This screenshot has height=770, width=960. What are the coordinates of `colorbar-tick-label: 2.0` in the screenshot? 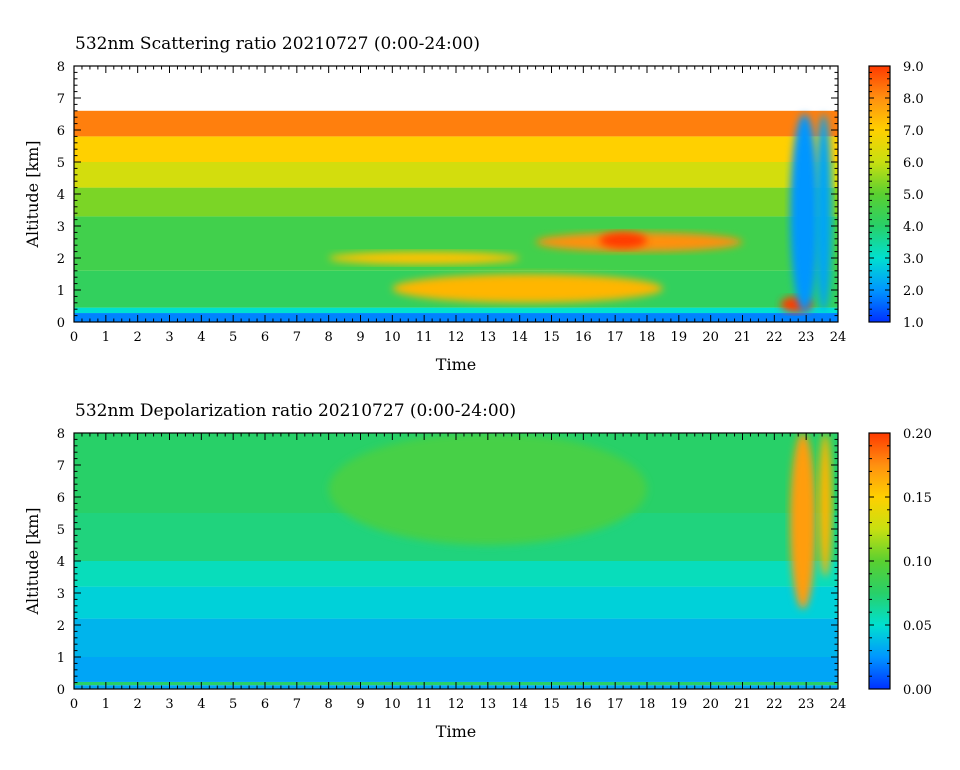 It's located at (913, 291).